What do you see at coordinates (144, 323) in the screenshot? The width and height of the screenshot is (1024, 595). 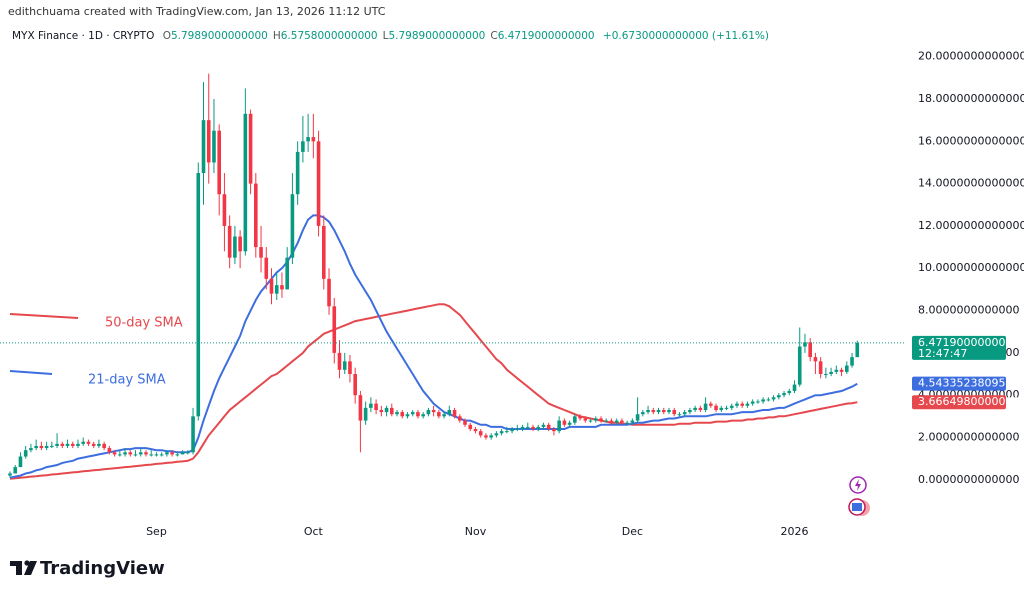 I see `legend-label: 50-day SMA` at bounding box center [144, 323].